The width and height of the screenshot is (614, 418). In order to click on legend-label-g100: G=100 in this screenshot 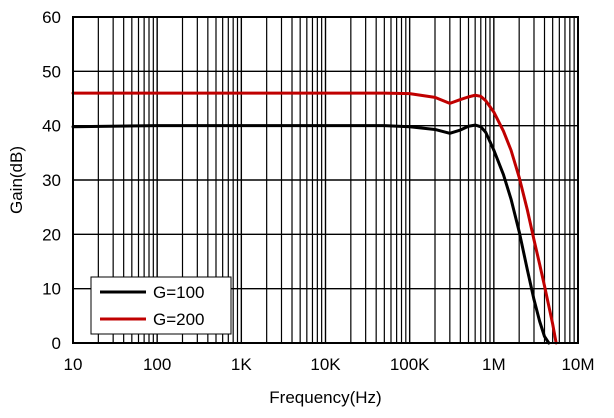, I will do `click(179, 292)`.